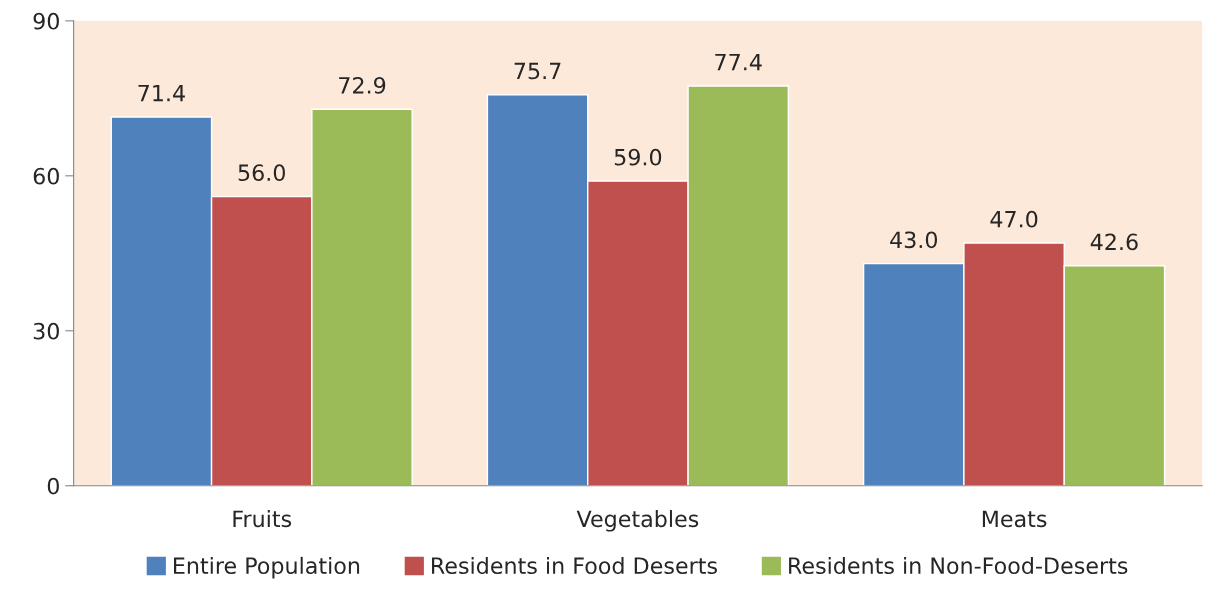 This screenshot has height=596, width=1207. I want to click on data-label: 75.7, so click(537, 71).